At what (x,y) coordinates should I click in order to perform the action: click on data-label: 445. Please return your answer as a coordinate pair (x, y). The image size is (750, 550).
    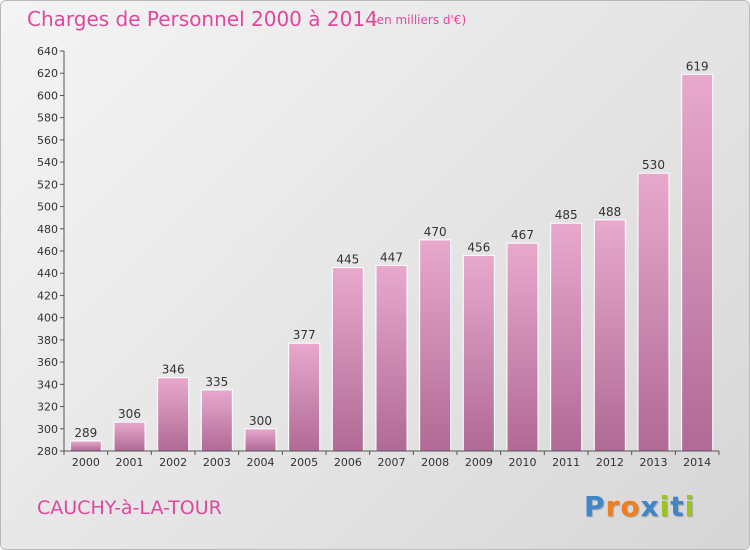
    Looking at the image, I should click on (347, 260).